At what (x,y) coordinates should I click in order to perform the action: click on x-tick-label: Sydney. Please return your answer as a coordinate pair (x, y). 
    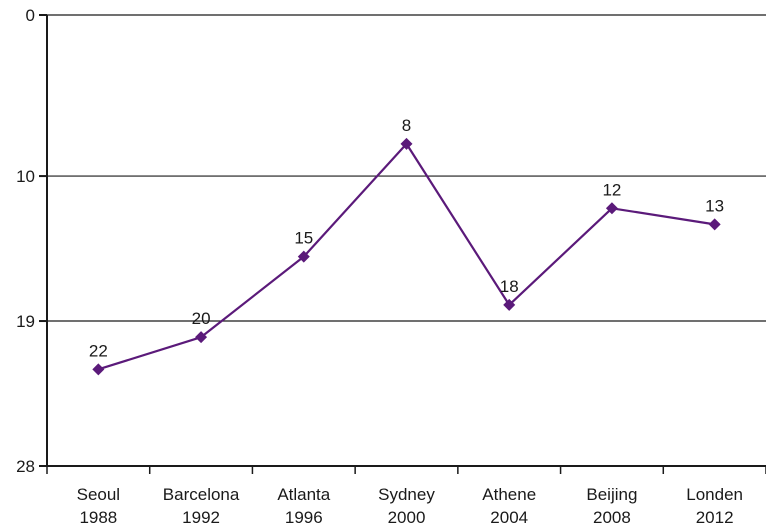
    Looking at the image, I should click on (406, 494).